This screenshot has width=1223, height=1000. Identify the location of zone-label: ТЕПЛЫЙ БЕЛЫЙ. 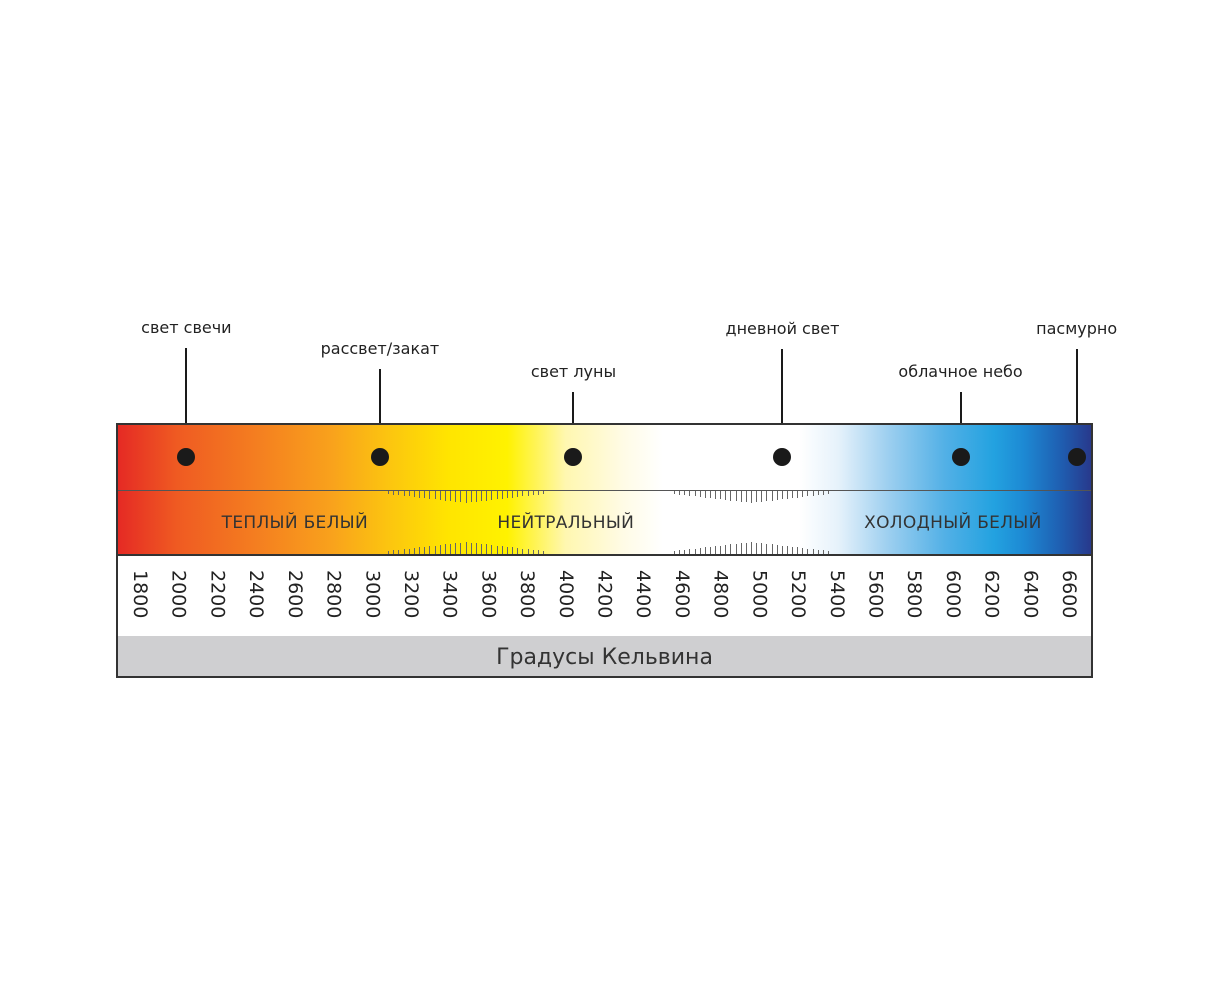
(294, 523).